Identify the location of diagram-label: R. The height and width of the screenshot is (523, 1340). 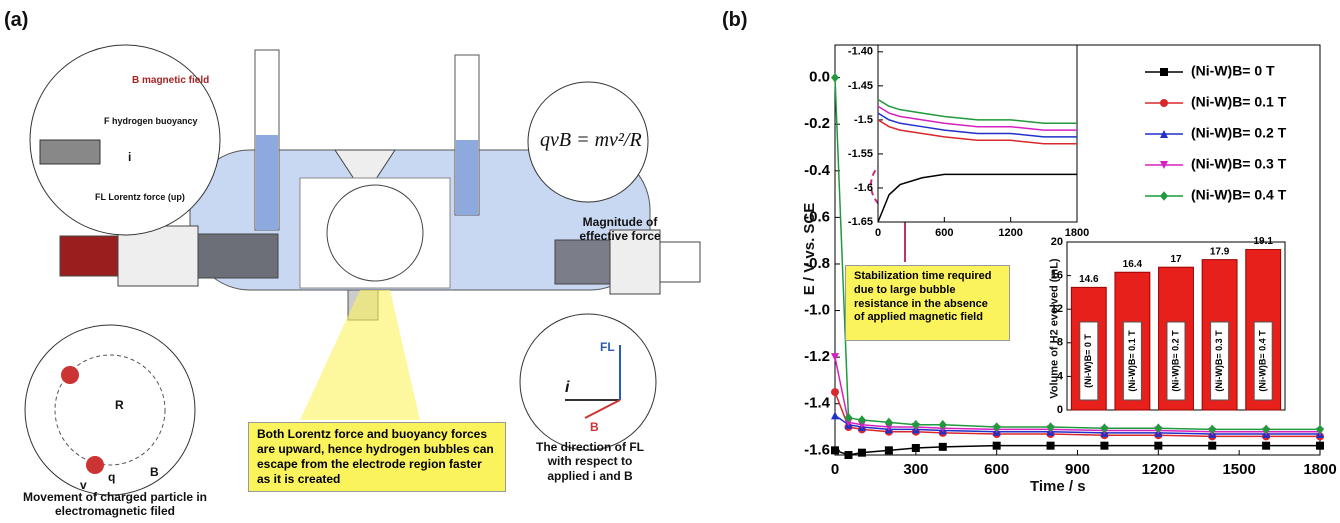
(119, 405).